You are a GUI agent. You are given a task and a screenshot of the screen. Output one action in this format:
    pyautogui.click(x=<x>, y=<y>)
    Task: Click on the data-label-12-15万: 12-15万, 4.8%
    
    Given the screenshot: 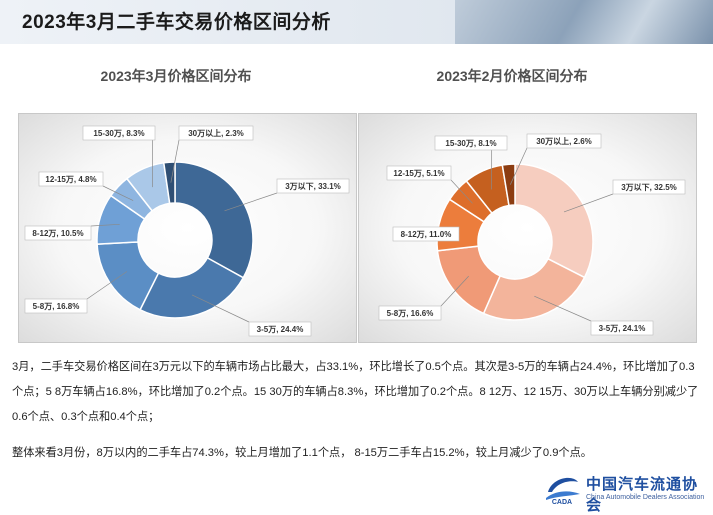 What is the action you would take?
    pyautogui.click(x=71, y=179)
    